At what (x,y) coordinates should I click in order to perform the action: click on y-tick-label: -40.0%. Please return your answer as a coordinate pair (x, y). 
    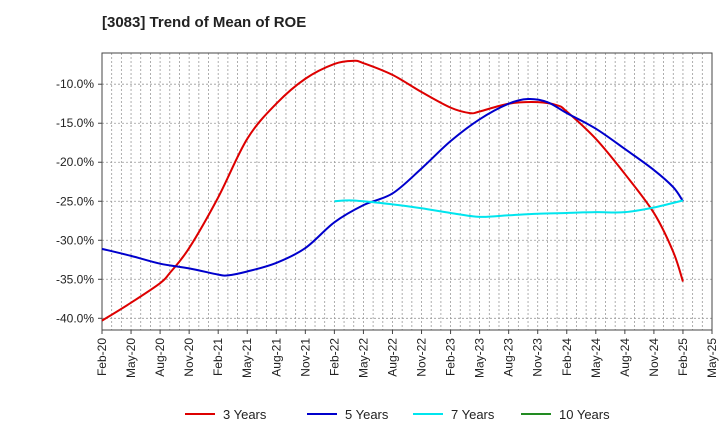
    Looking at the image, I should click on (75, 318).